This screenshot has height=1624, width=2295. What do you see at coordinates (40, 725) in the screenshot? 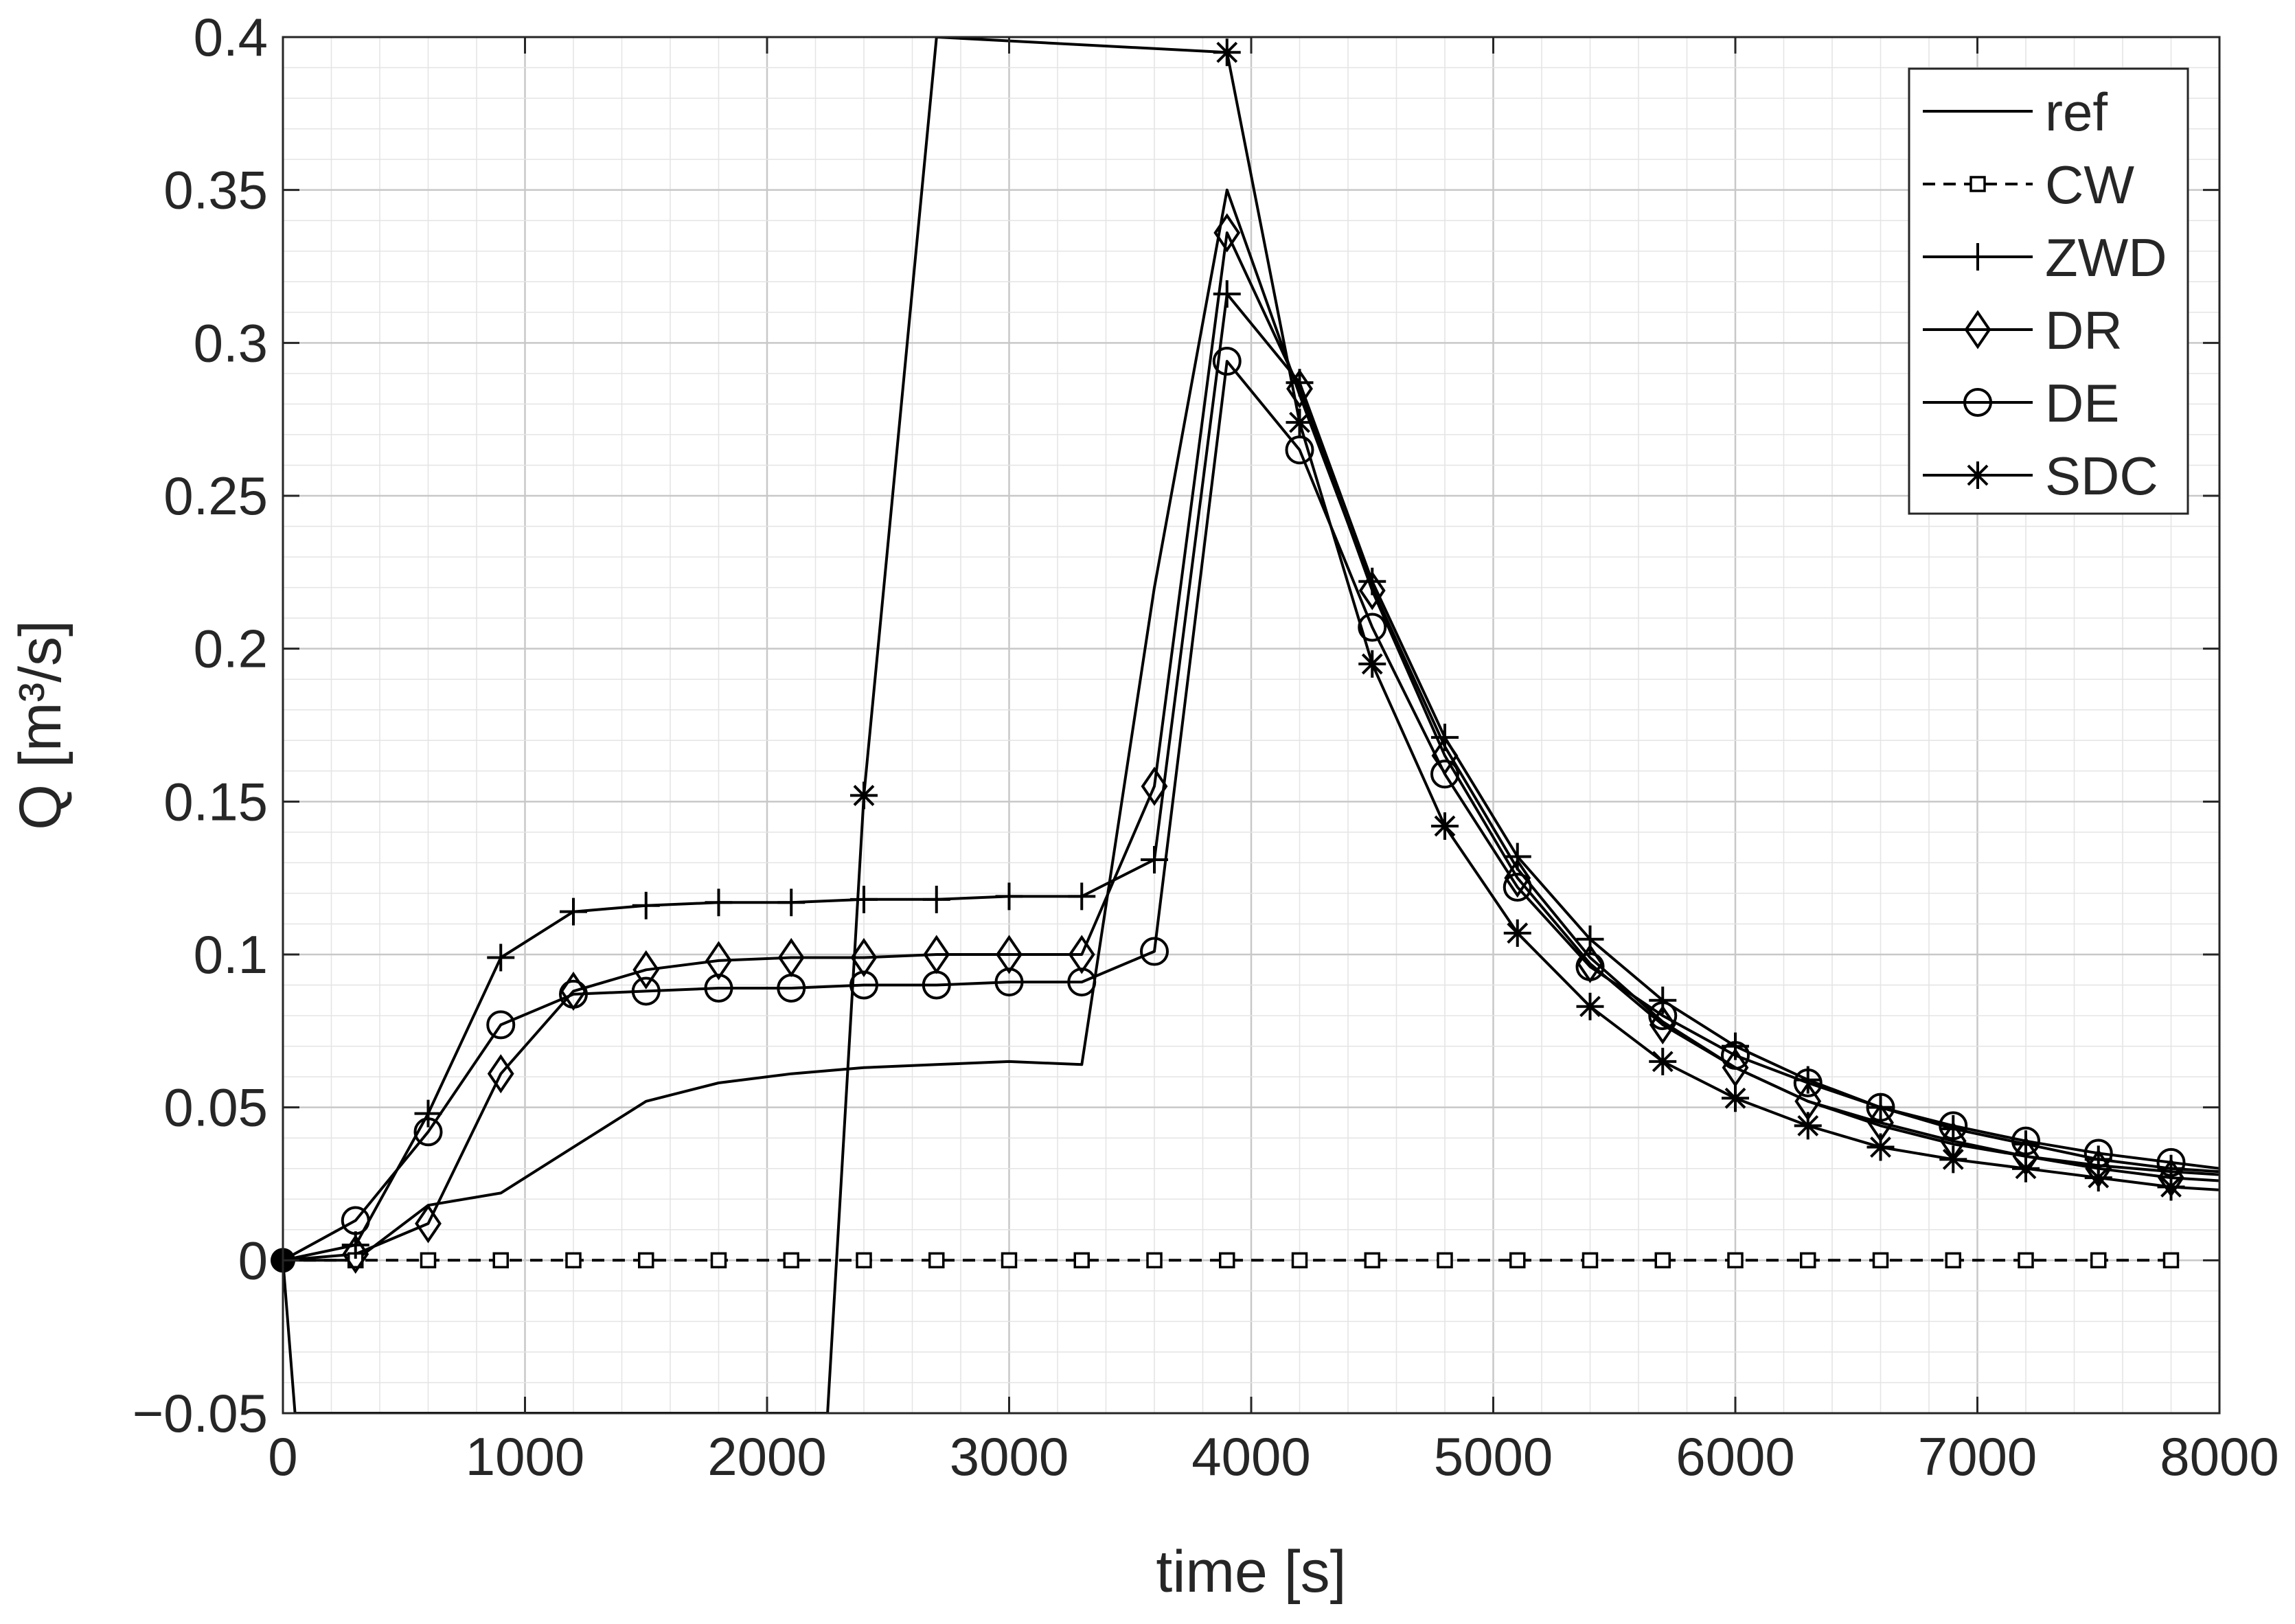
I see `y-axis-label: Q [m³/s]` at bounding box center [40, 725].